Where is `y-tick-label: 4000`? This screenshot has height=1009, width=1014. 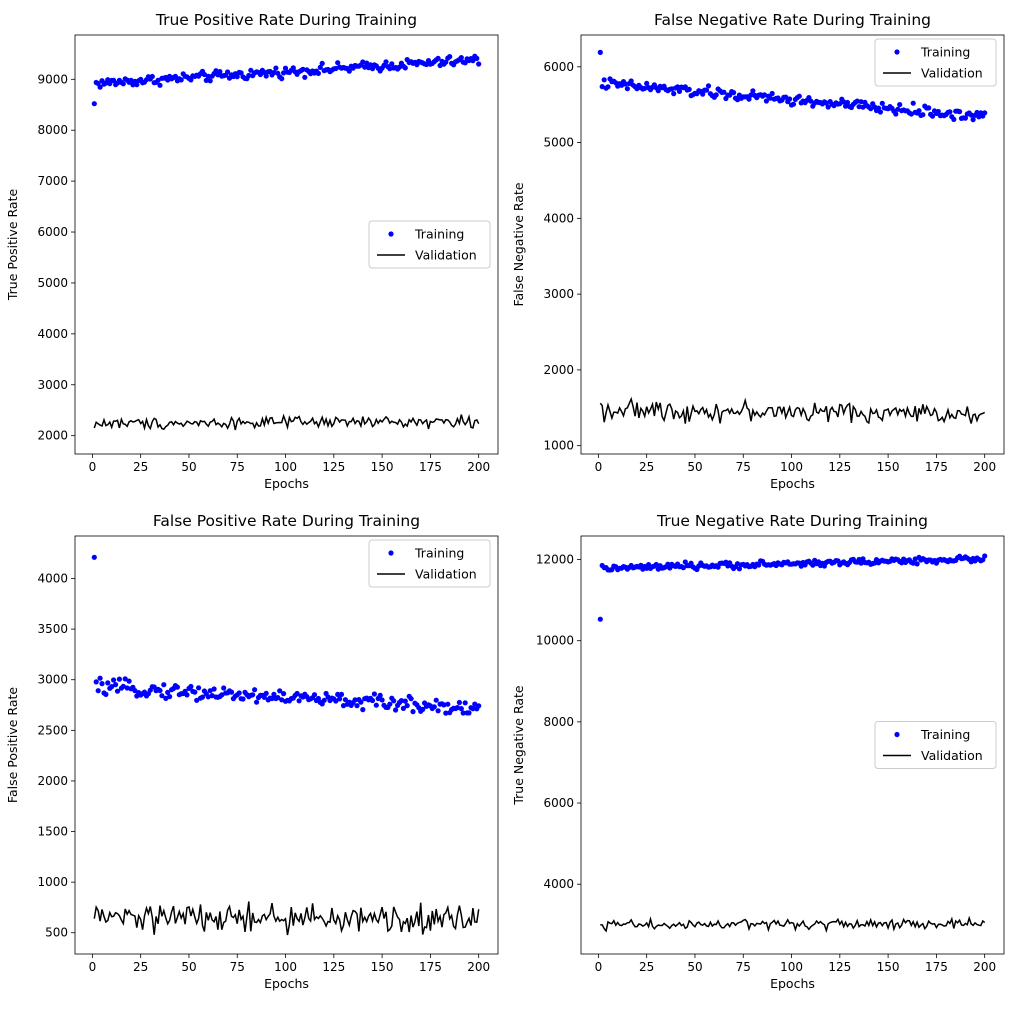 y-tick-label: 4000 is located at coordinates (52, 579).